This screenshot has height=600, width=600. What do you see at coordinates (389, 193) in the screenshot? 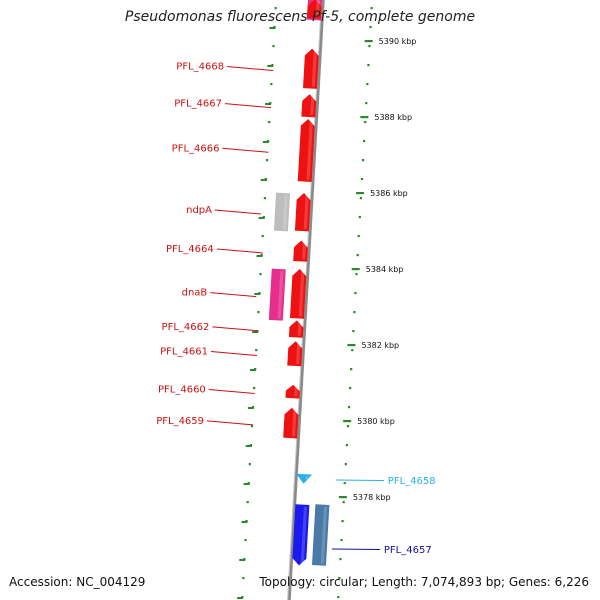
I see `kbp-label: 5386 kbp` at bounding box center [389, 193].